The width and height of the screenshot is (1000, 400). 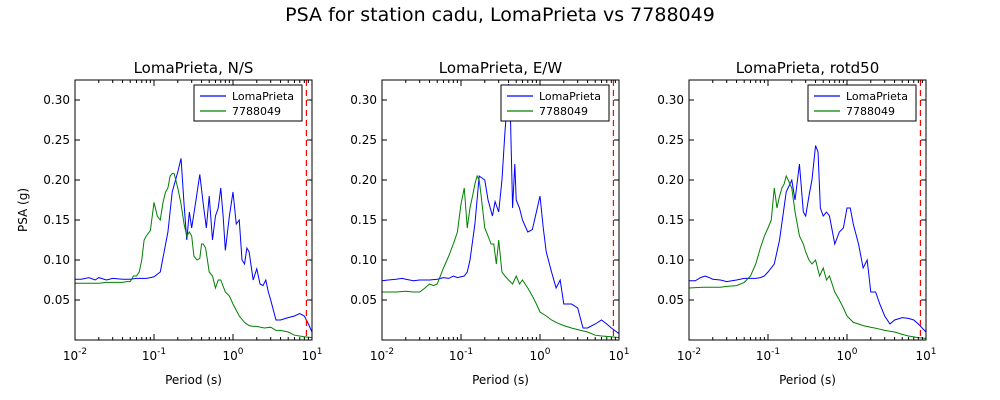 What do you see at coordinates (501, 68) in the screenshot?
I see `subplot-title: LomaPrieta, E/W` at bounding box center [501, 68].